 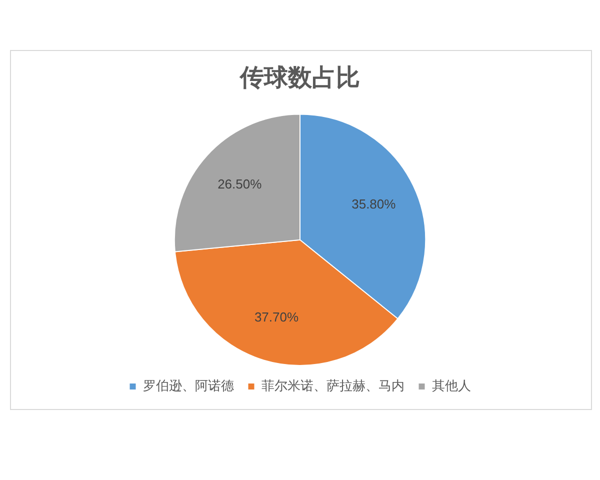 What do you see at coordinates (451, 386) in the screenshot?
I see `legend-label: 其他人` at bounding box center [451, 386].